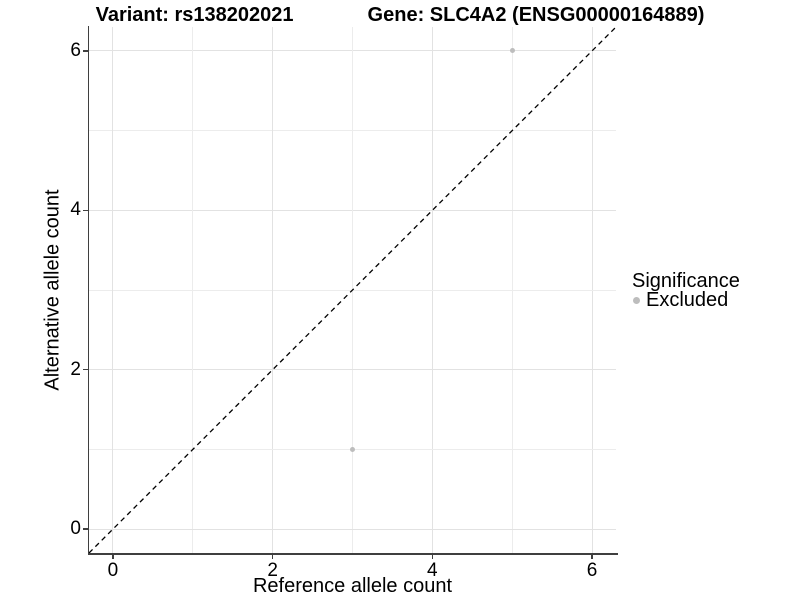 The height and width of the screenshot is (600, 800). What do you see at coordinates (686, 281) in the screenshot?
I see `legend-title: Significance` at bounding box center [686, 281].